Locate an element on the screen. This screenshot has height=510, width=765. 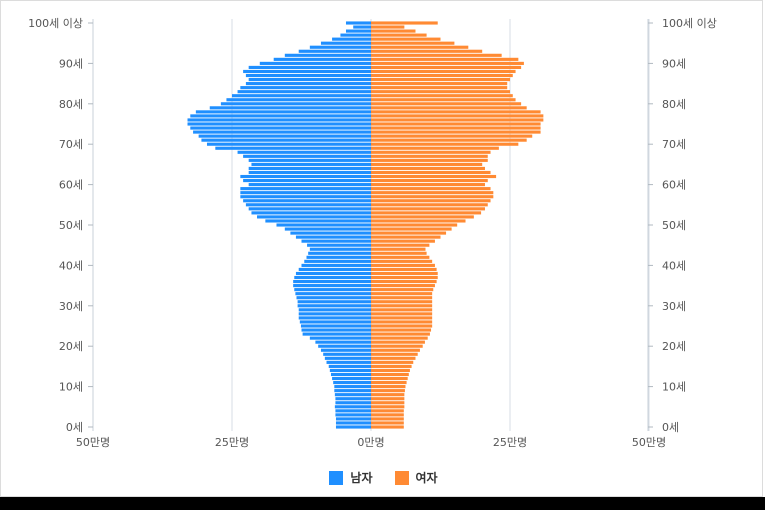
legend-label-female: 여자 is located at coordinates (426, 478).